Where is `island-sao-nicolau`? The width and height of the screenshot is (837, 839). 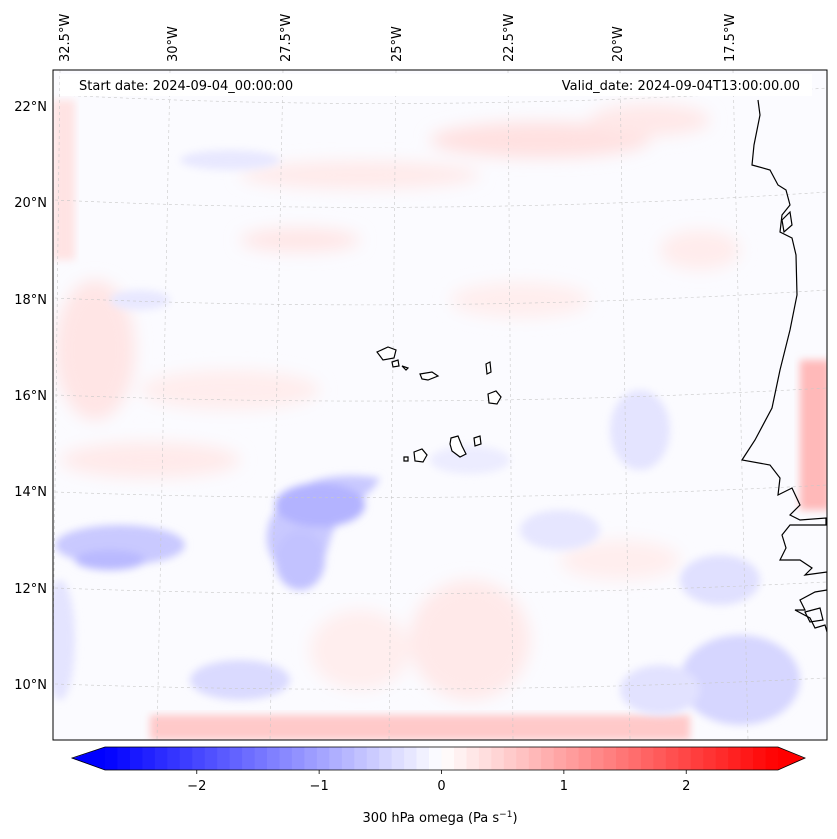
island-sao-nicolau is located at coordinates (429, 376).